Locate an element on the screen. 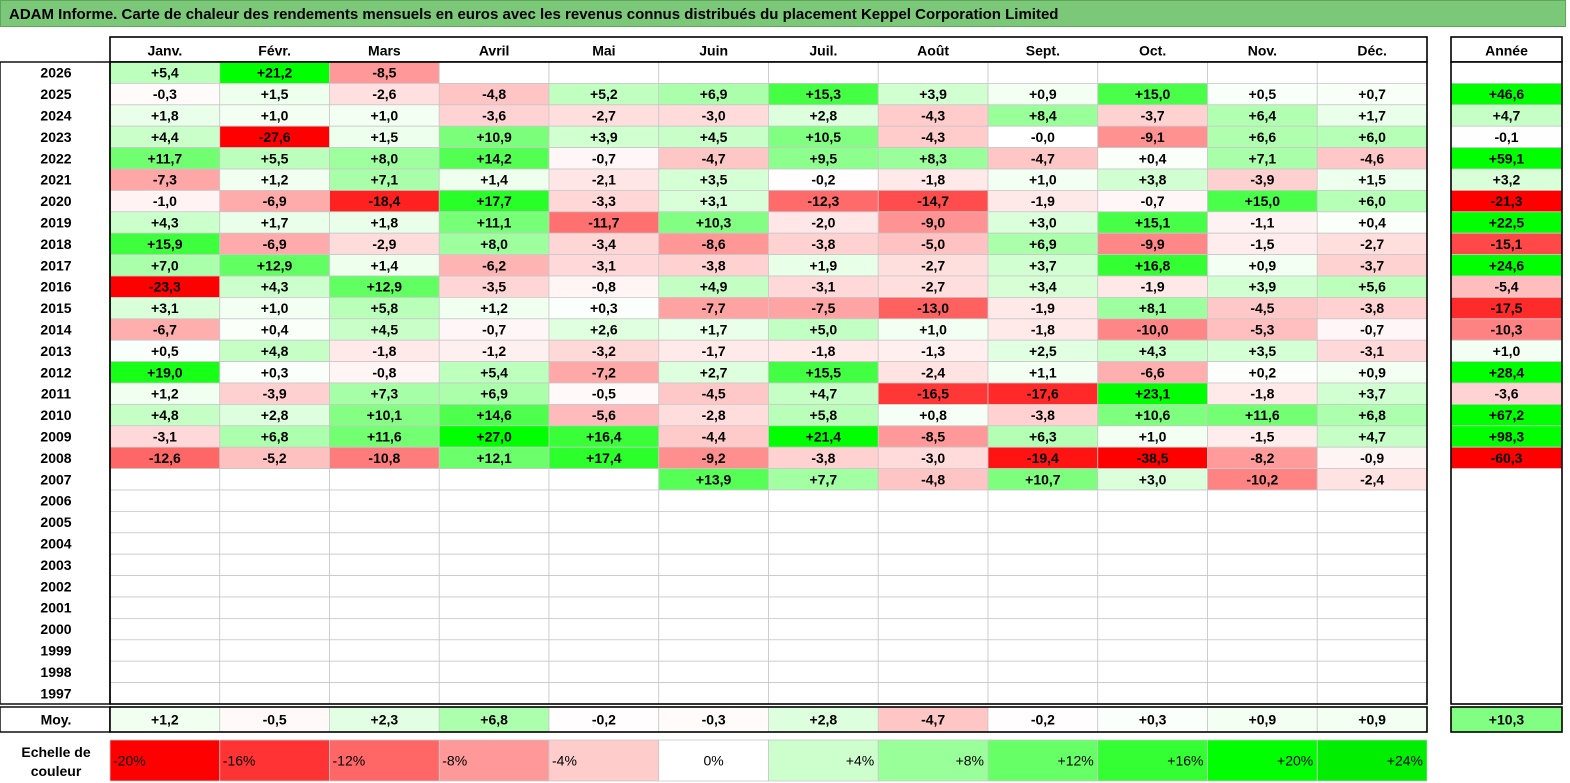 The image size is (1570, 783). year-label: 1998 is located at coordinates (55, 672).